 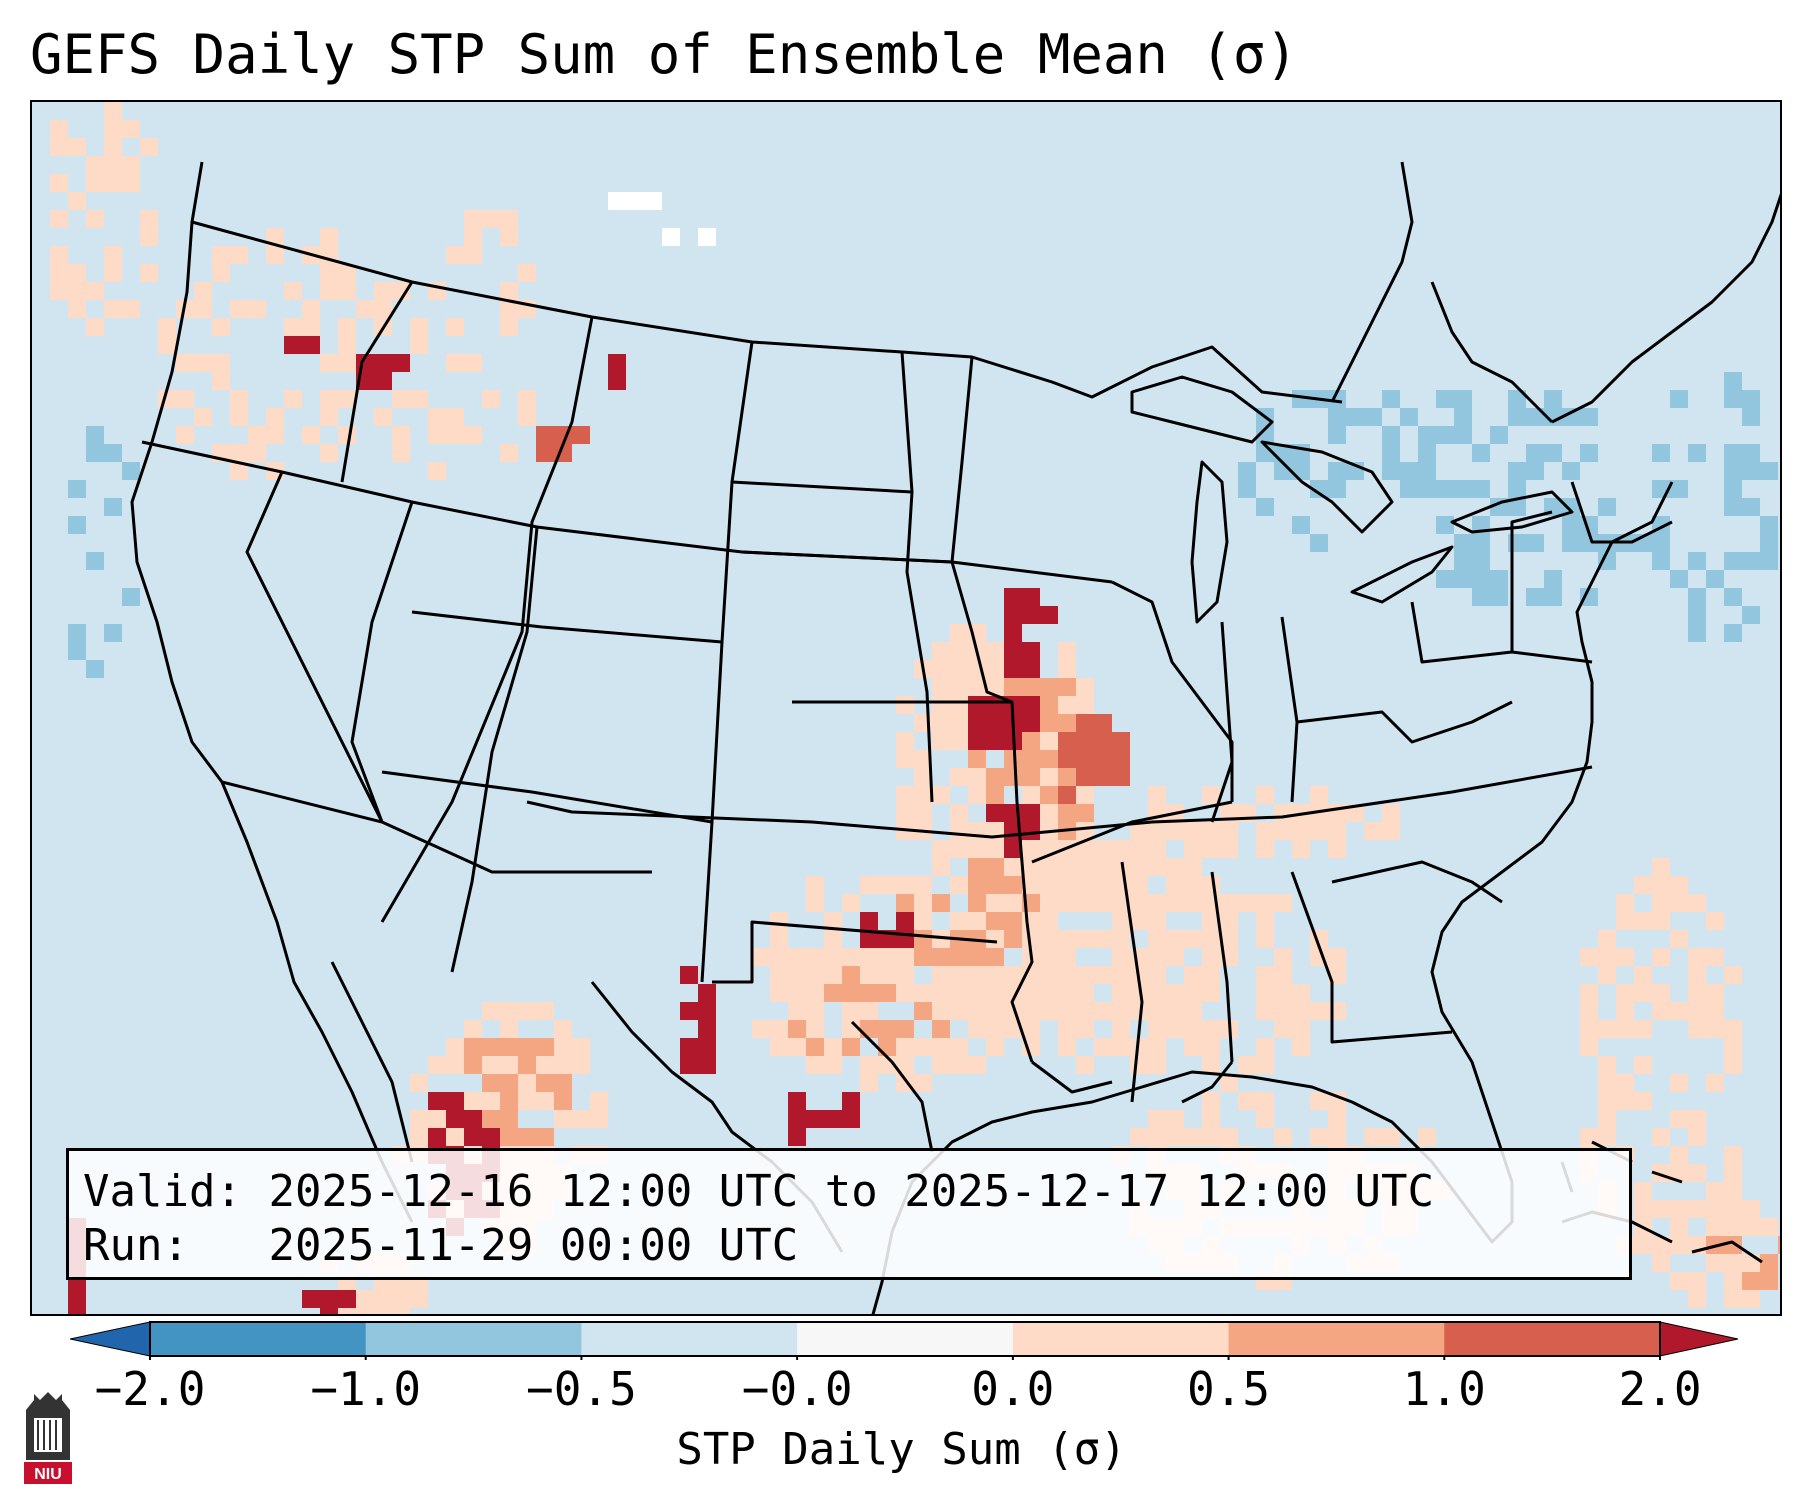 What do you see at coordinates (689, 1339) in the screenshot?
I see `colorbar-segment` at bounding box center [689, 1339].